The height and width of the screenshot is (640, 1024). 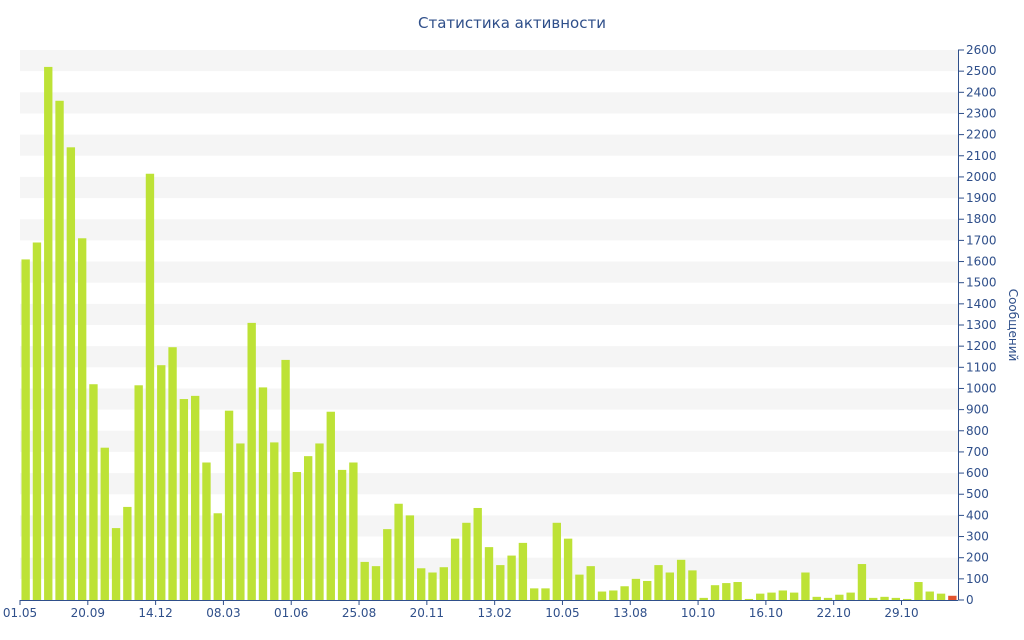 What do you see at coordinates (494, 613) in the screenshot?
I see `x-tick-label: 13.02` at bounding box center [494, 613].